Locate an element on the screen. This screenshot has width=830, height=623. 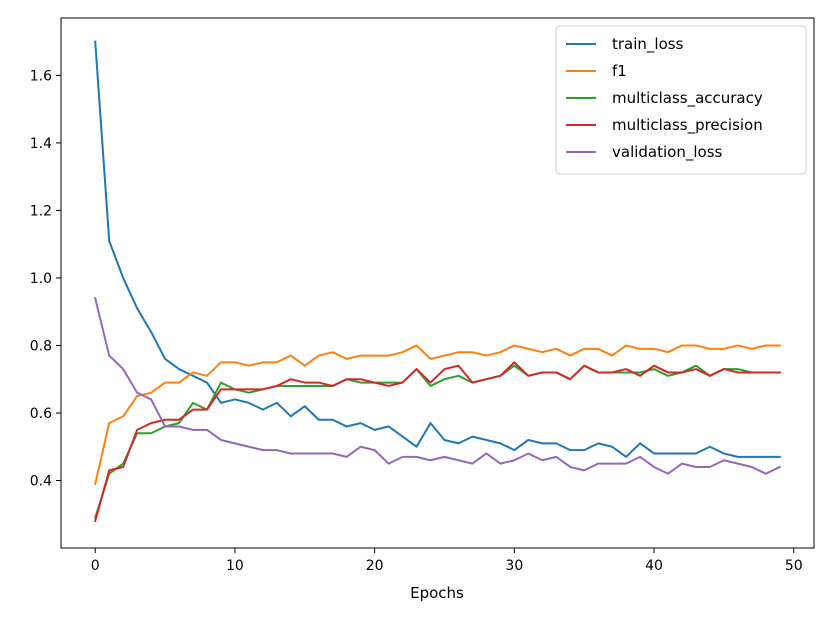
y-tick-label: 0.8 is located at coordinates (41, 346).